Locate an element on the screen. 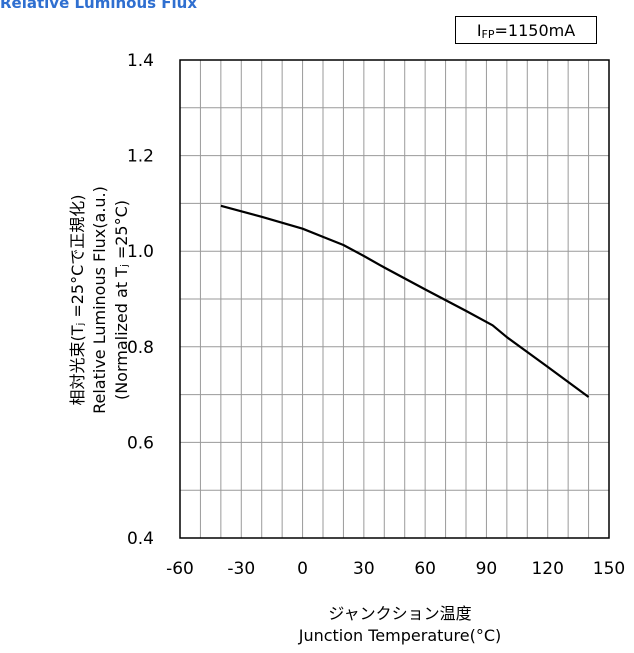 This screenshot has height=653, width=634. x-tick-label: 0 is located at coordinates (302, 569).